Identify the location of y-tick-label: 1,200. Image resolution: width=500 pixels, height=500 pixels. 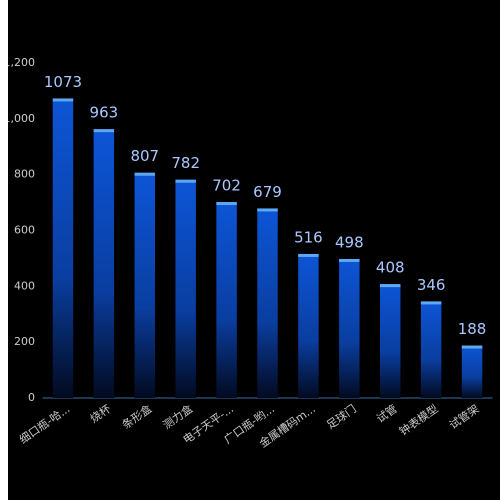
(20, 62).